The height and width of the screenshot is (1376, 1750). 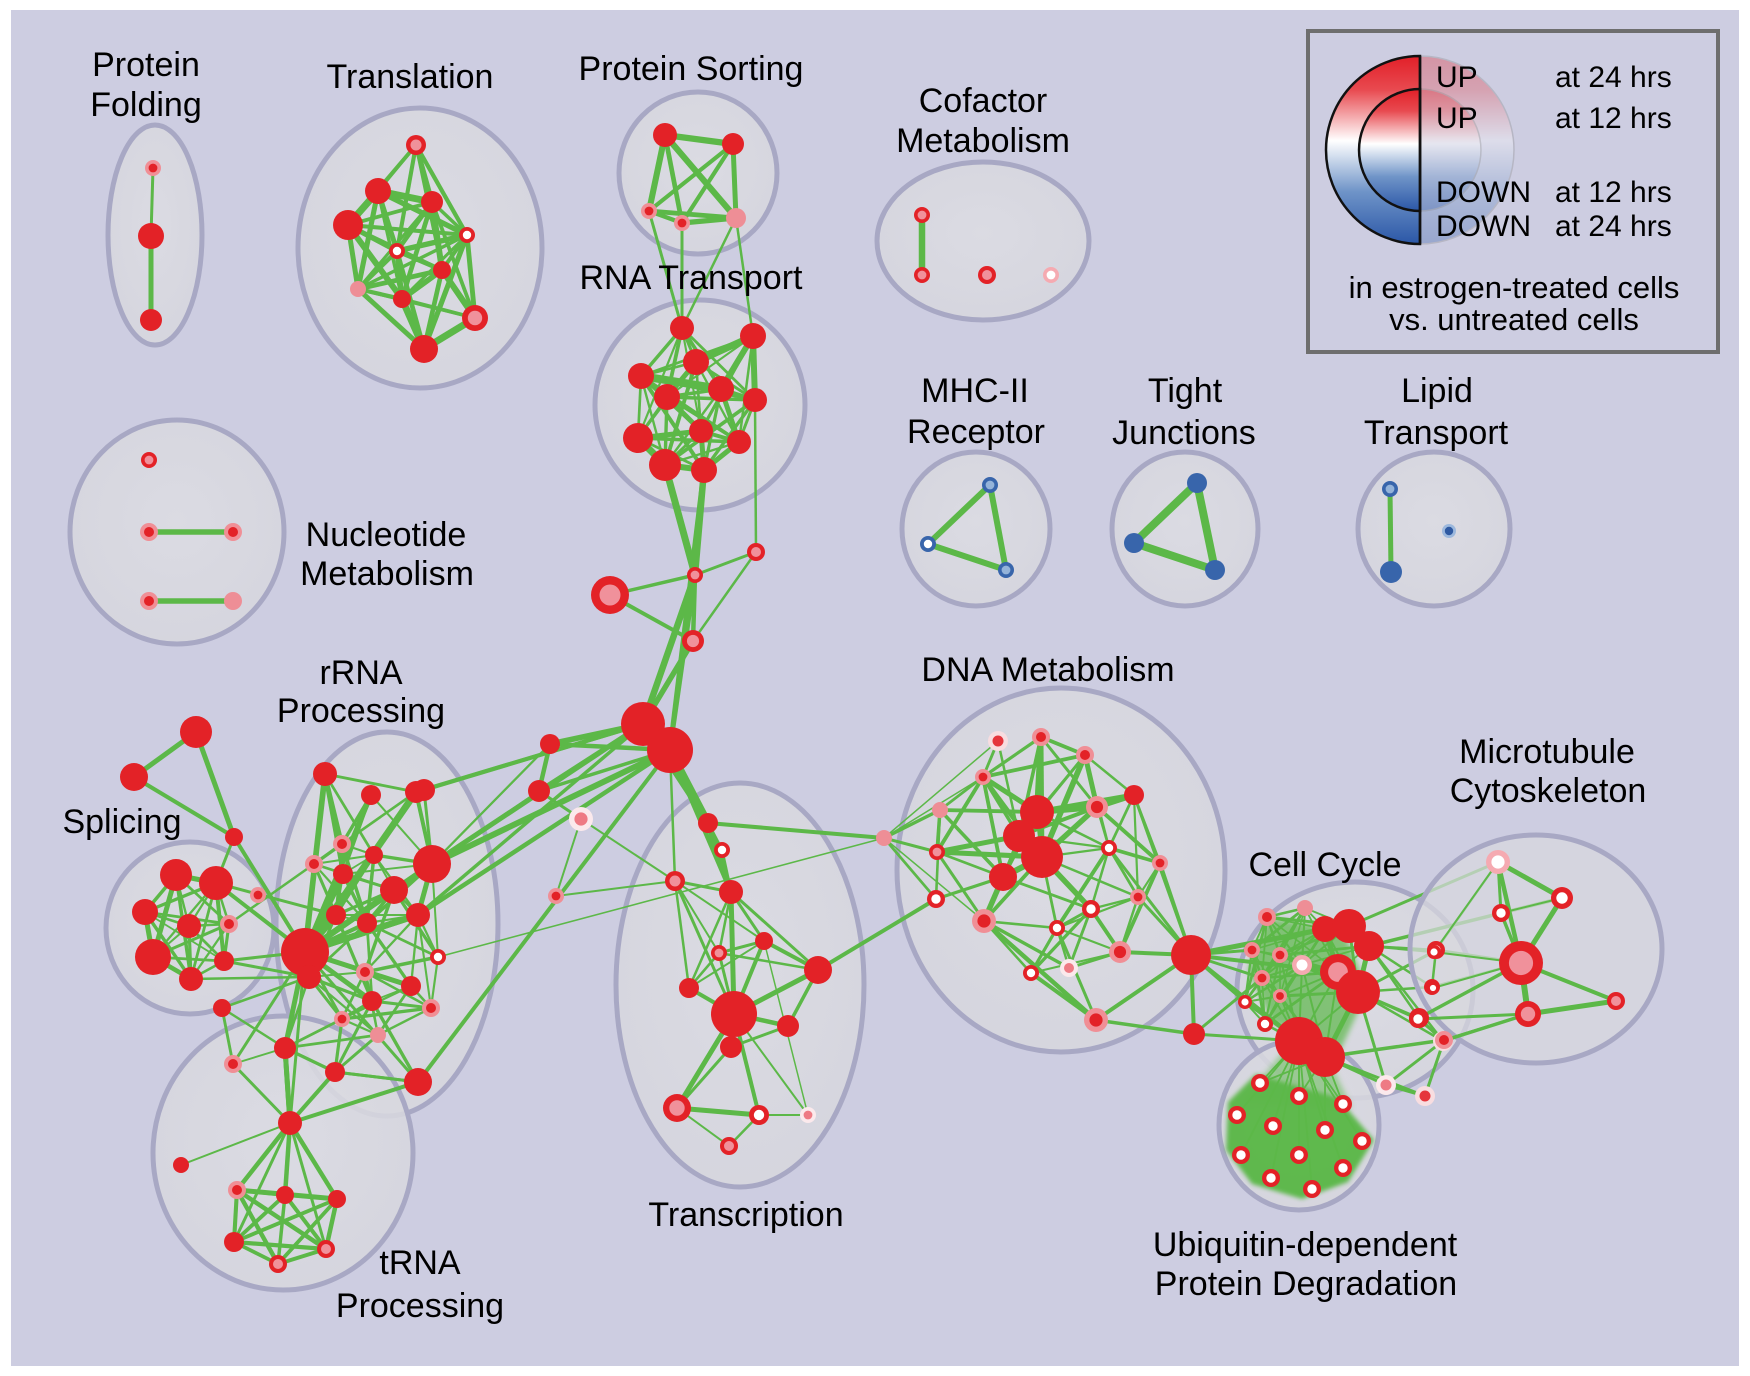 I want to click on svg-text: Tight, so click(x=1185, y=391).